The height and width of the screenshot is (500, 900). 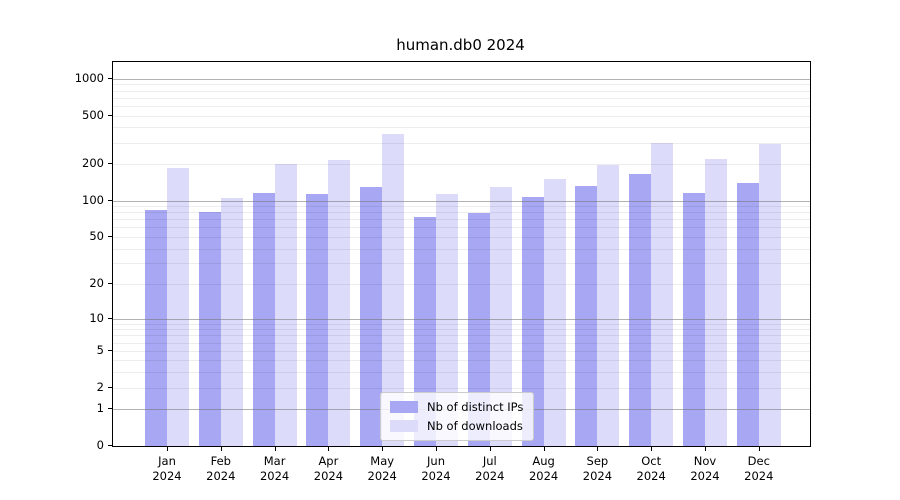 I want to click on chart-title: human.db0 2024, so click(x=460, y=45).